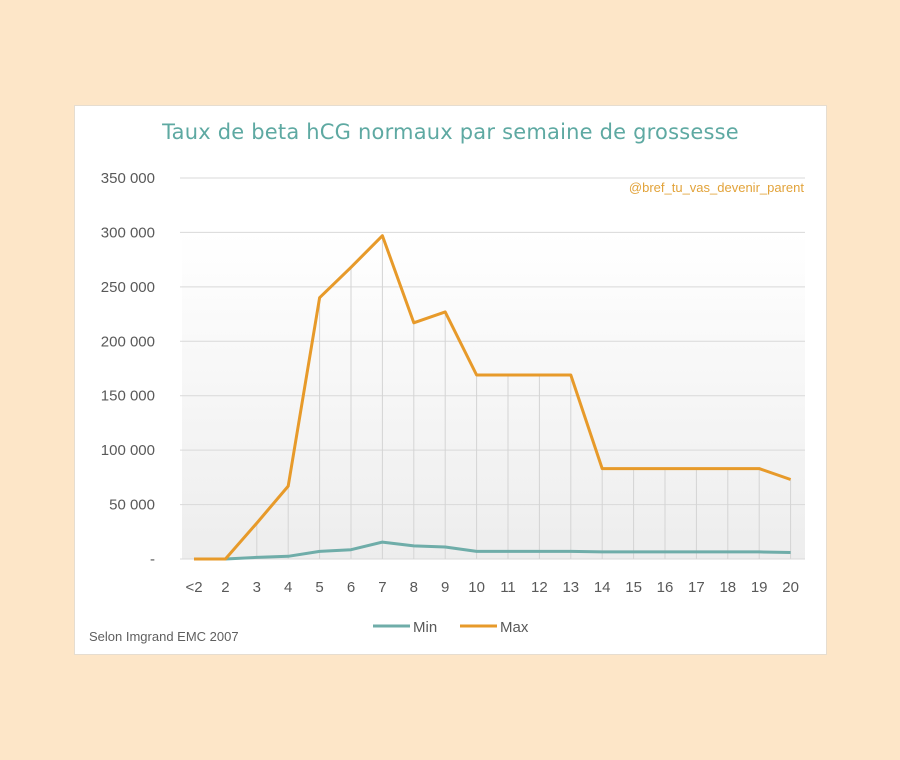 The image size is (900, 760). Describe the element at coordinates (716, 187) in the screenshot. I see `author-handle: @bref_tu_vas_devenir_parent` at that location.